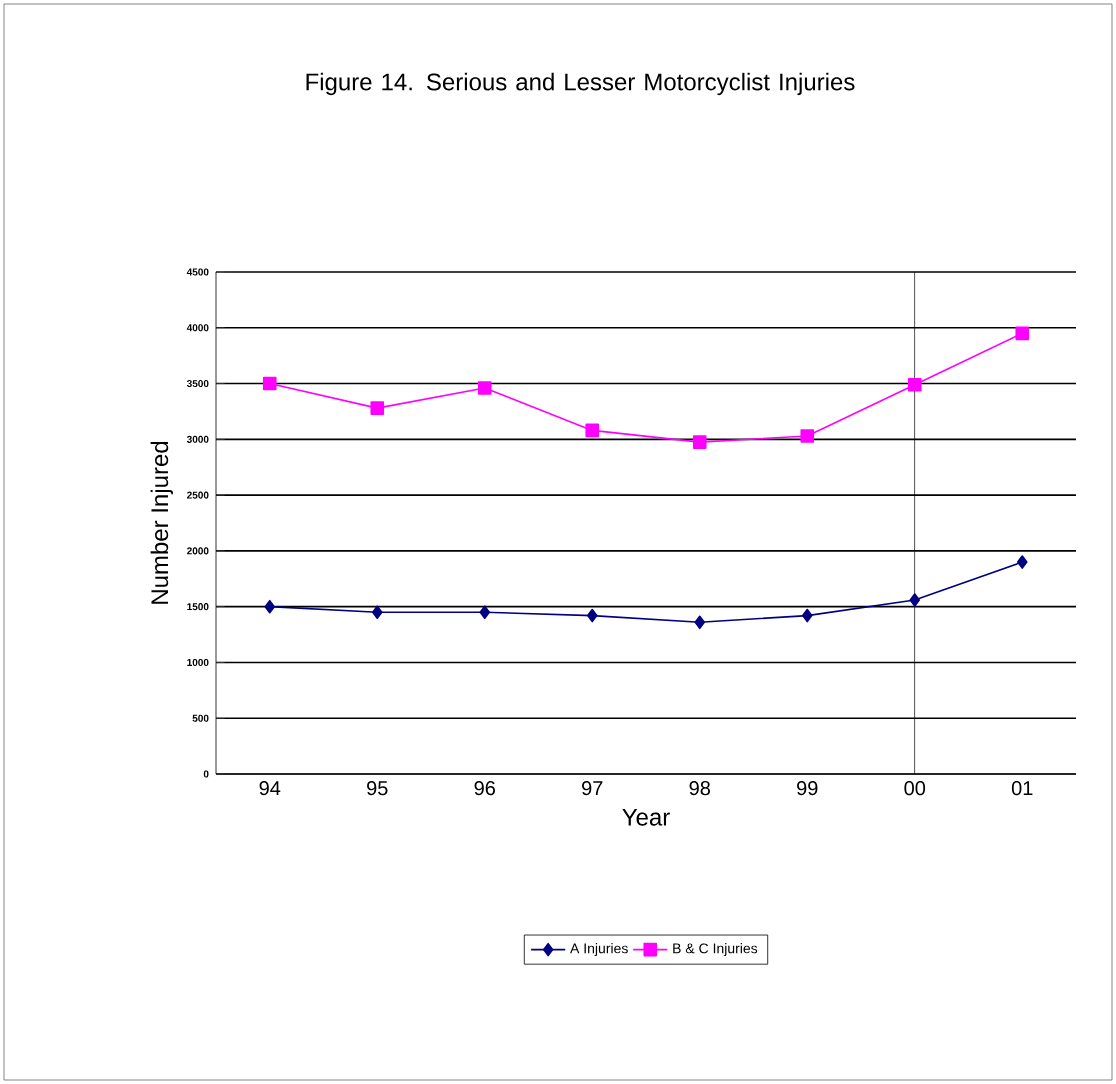 The image size is (1116, 1084). Describe the element at coordinates (377, 788) in the screenshot. I see `x-tick-label: 95` at that location.